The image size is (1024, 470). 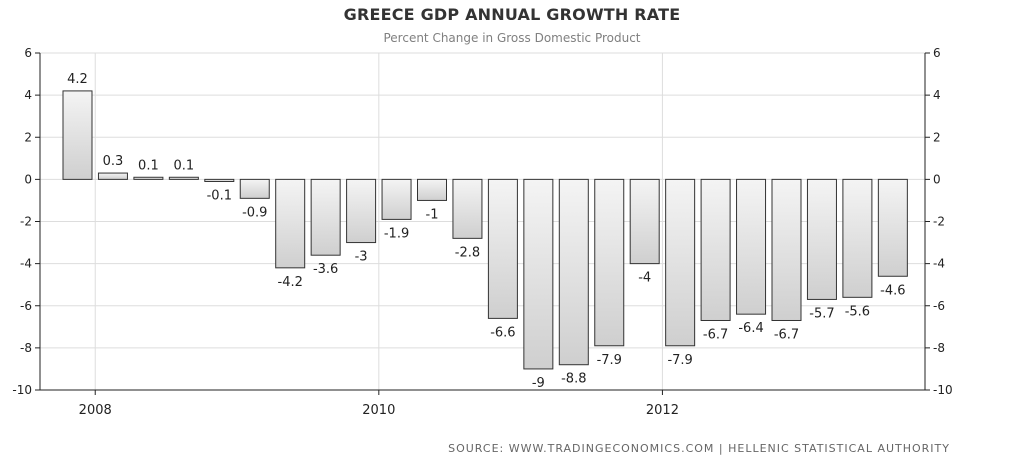 I want to click on bar-value-label: -0.9, so click(x=254, y=212).